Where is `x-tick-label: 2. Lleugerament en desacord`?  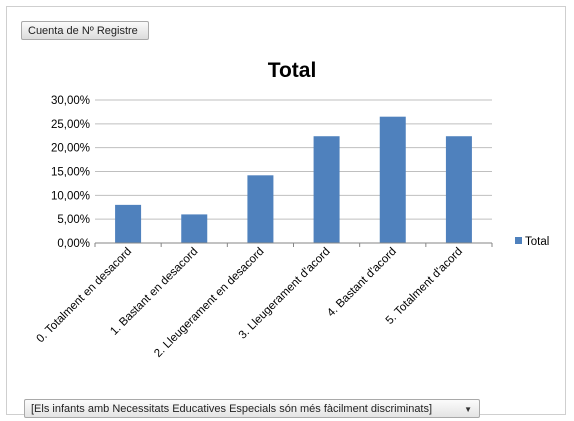 x-tick-label: 2. Lleugerament en desacord is located at coordinates (209, 303).